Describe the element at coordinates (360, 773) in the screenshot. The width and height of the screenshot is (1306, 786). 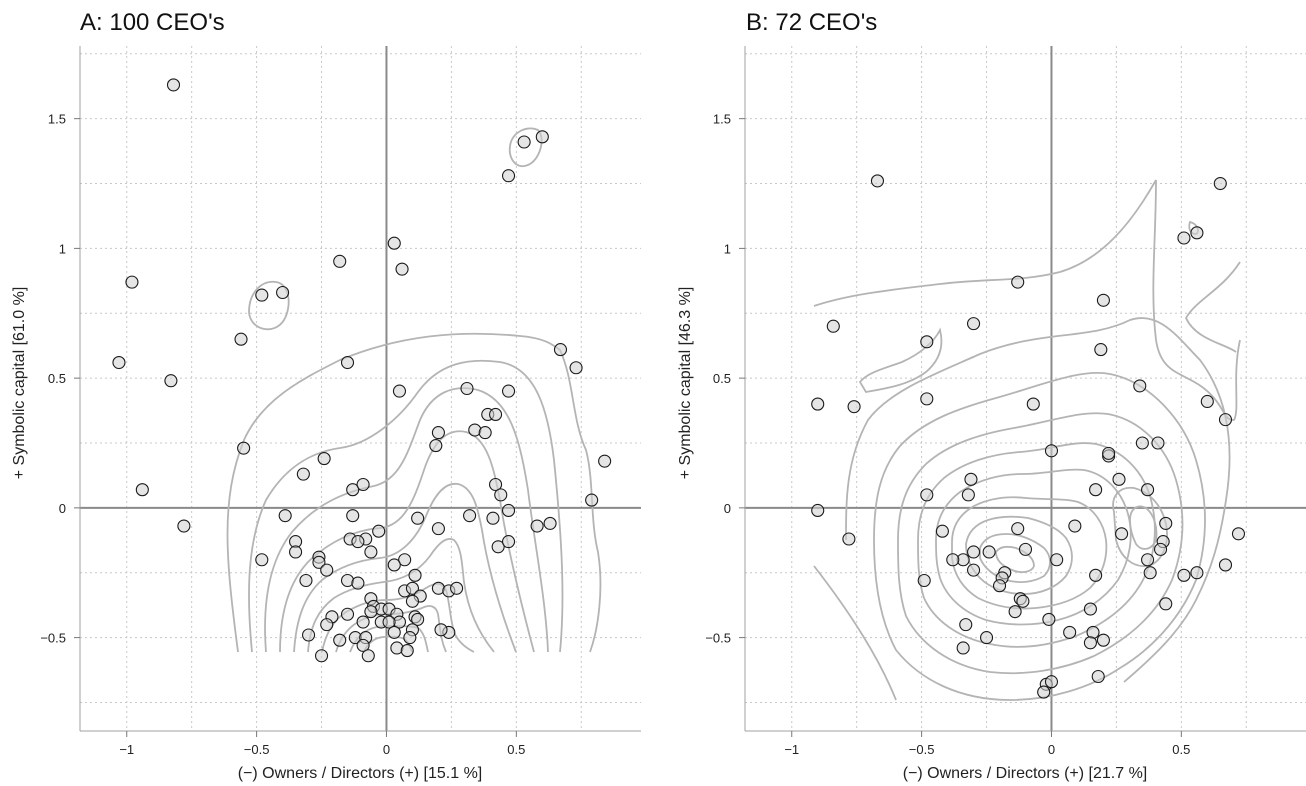
I see `panel-a-x-axis-title: (−) Owners / Directors (+) [15.1 %]` at that location.